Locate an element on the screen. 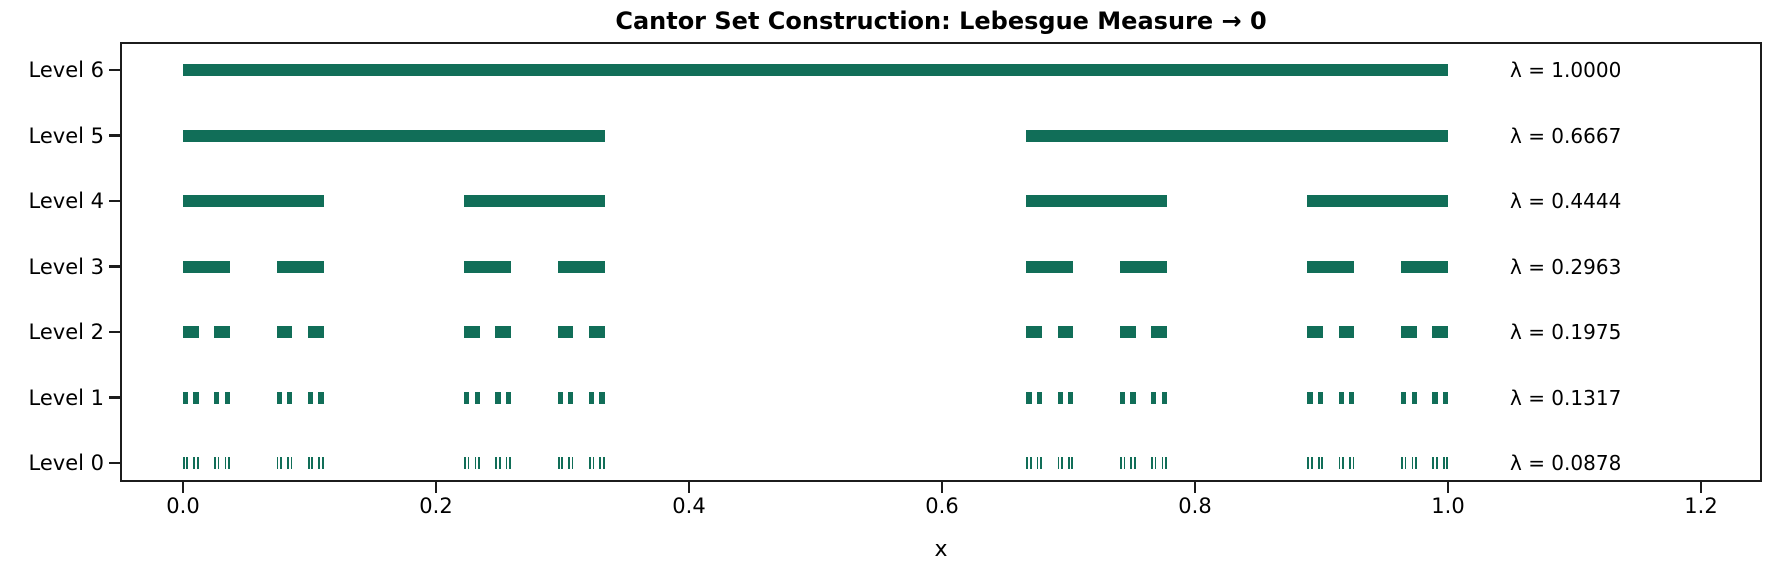 Image resolution: width=1776 pixels, height=571 pixels. x-tick-label: 0.4 is located at coordinates (689, 506).